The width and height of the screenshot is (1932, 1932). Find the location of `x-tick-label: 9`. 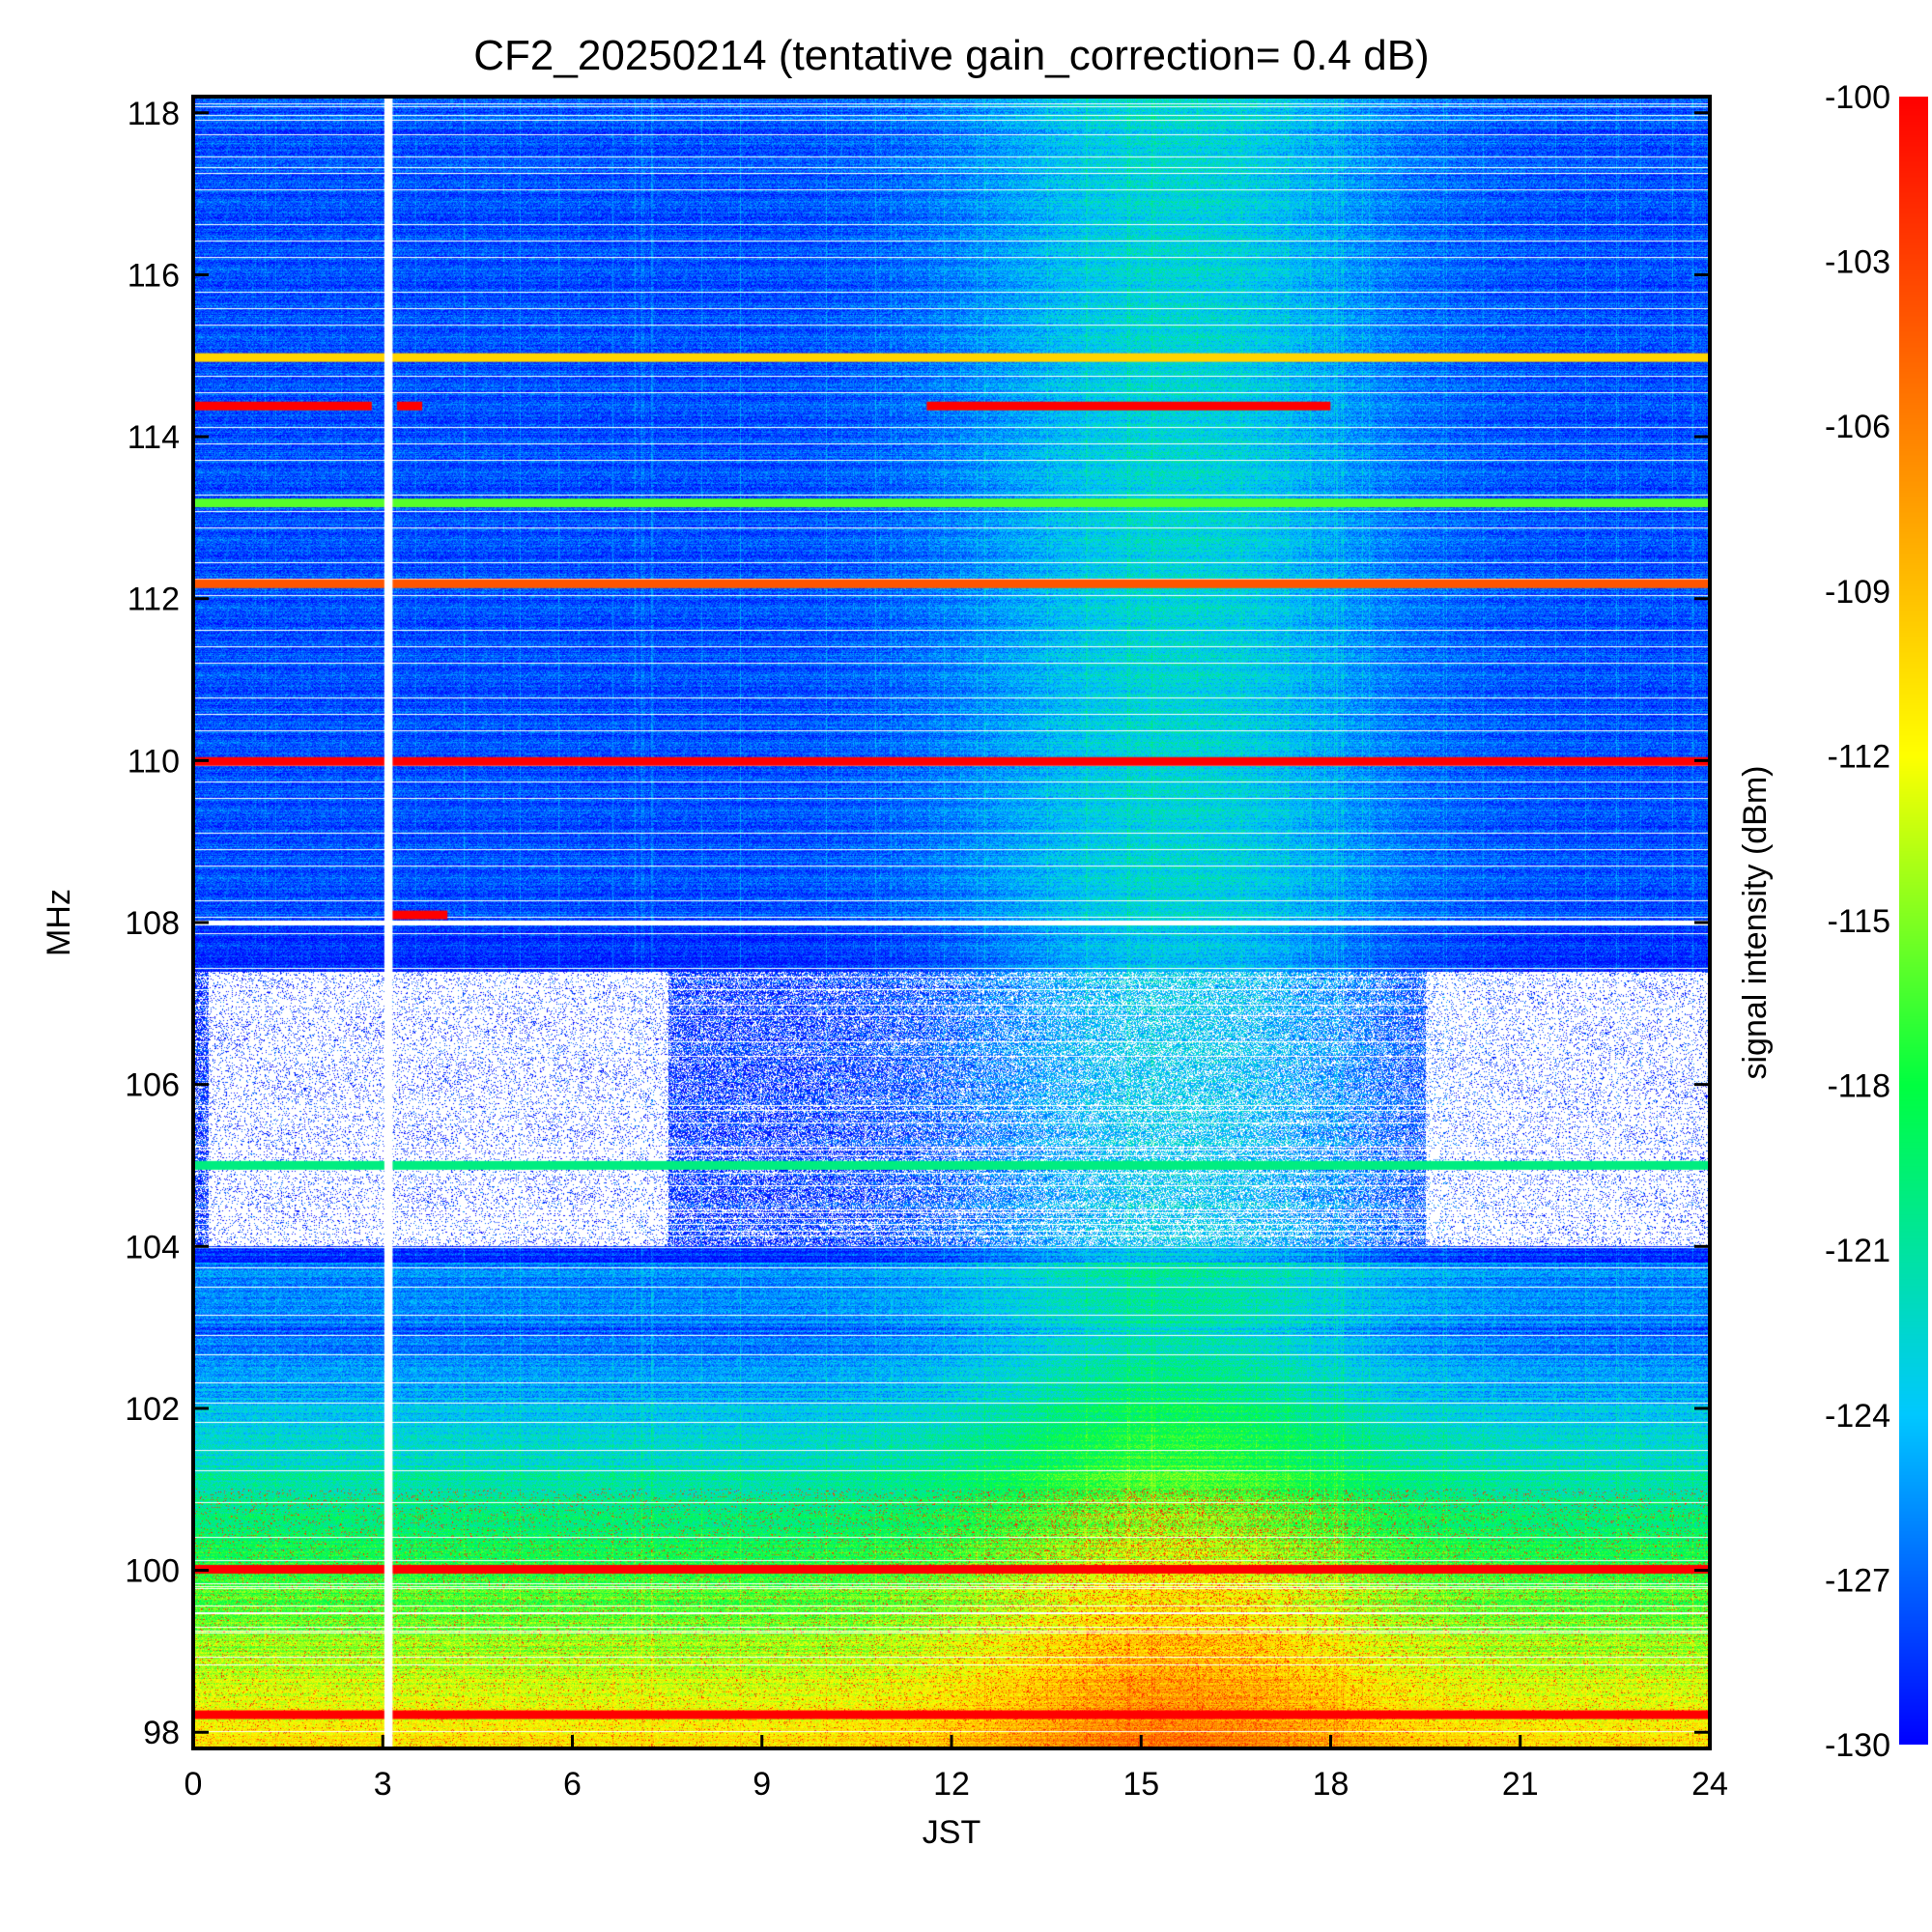

x-tick-label: 9 is located at coordinates (762, 1784).